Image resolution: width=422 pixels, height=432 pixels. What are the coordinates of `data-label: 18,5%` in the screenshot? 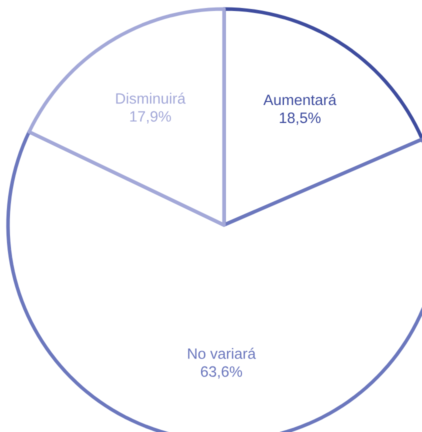 It's located at (300, 118).